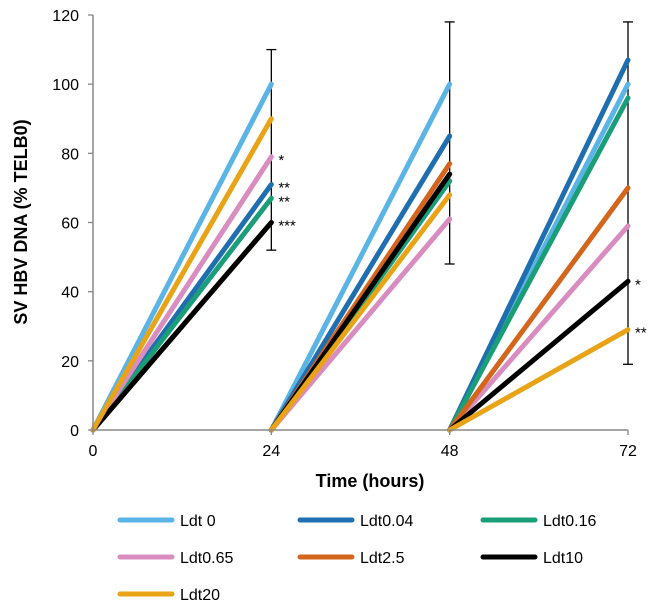 The height and width of the screenshot is (601, 652). Describe the element at coordinates (200, 594) in the screenshot. I see `legend-label-ldt20: Ldt20` at that location.